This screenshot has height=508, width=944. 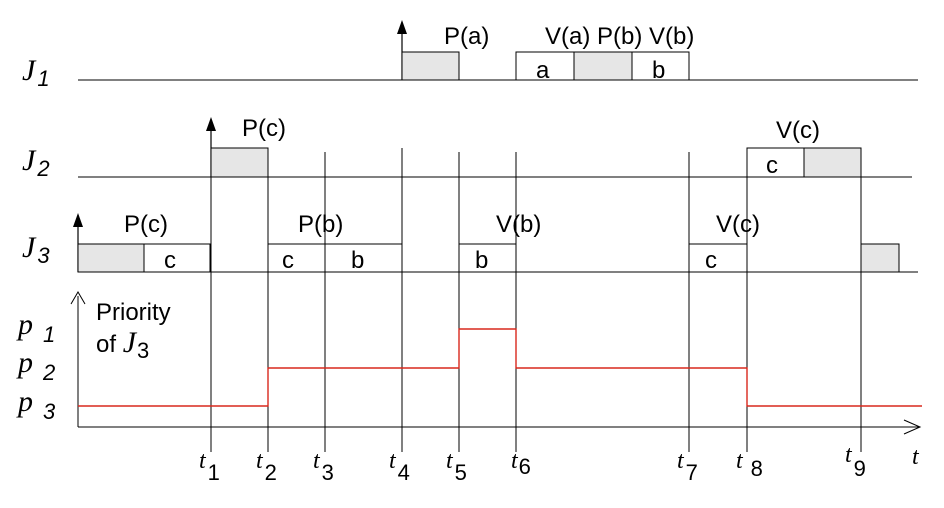 I want to click on j1-seg-a: a, so click(x=543, y=70).